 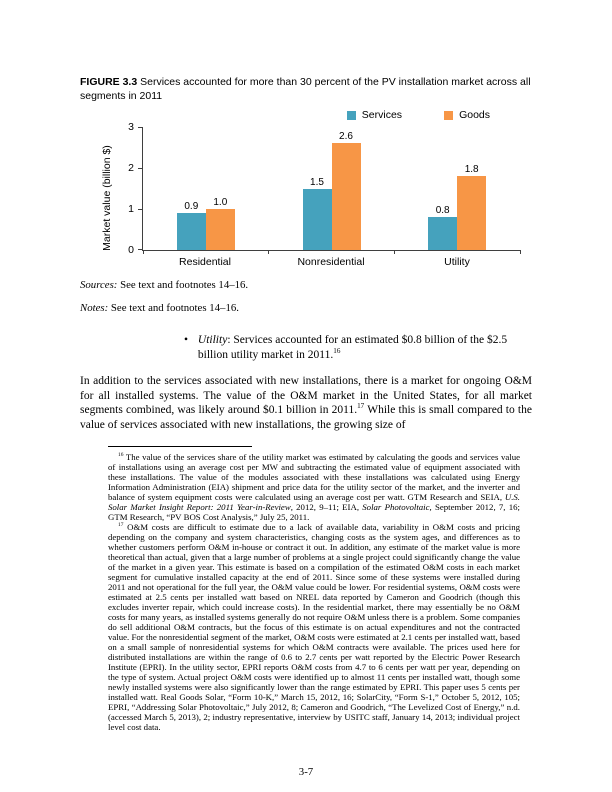 I want to click on legend-item-goods: Goods, so click(x=467, y=115).